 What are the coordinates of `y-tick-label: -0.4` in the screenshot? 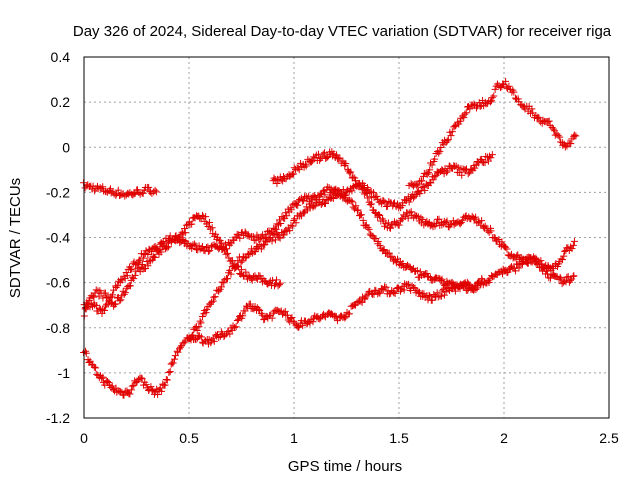 It's located at (58, 238).